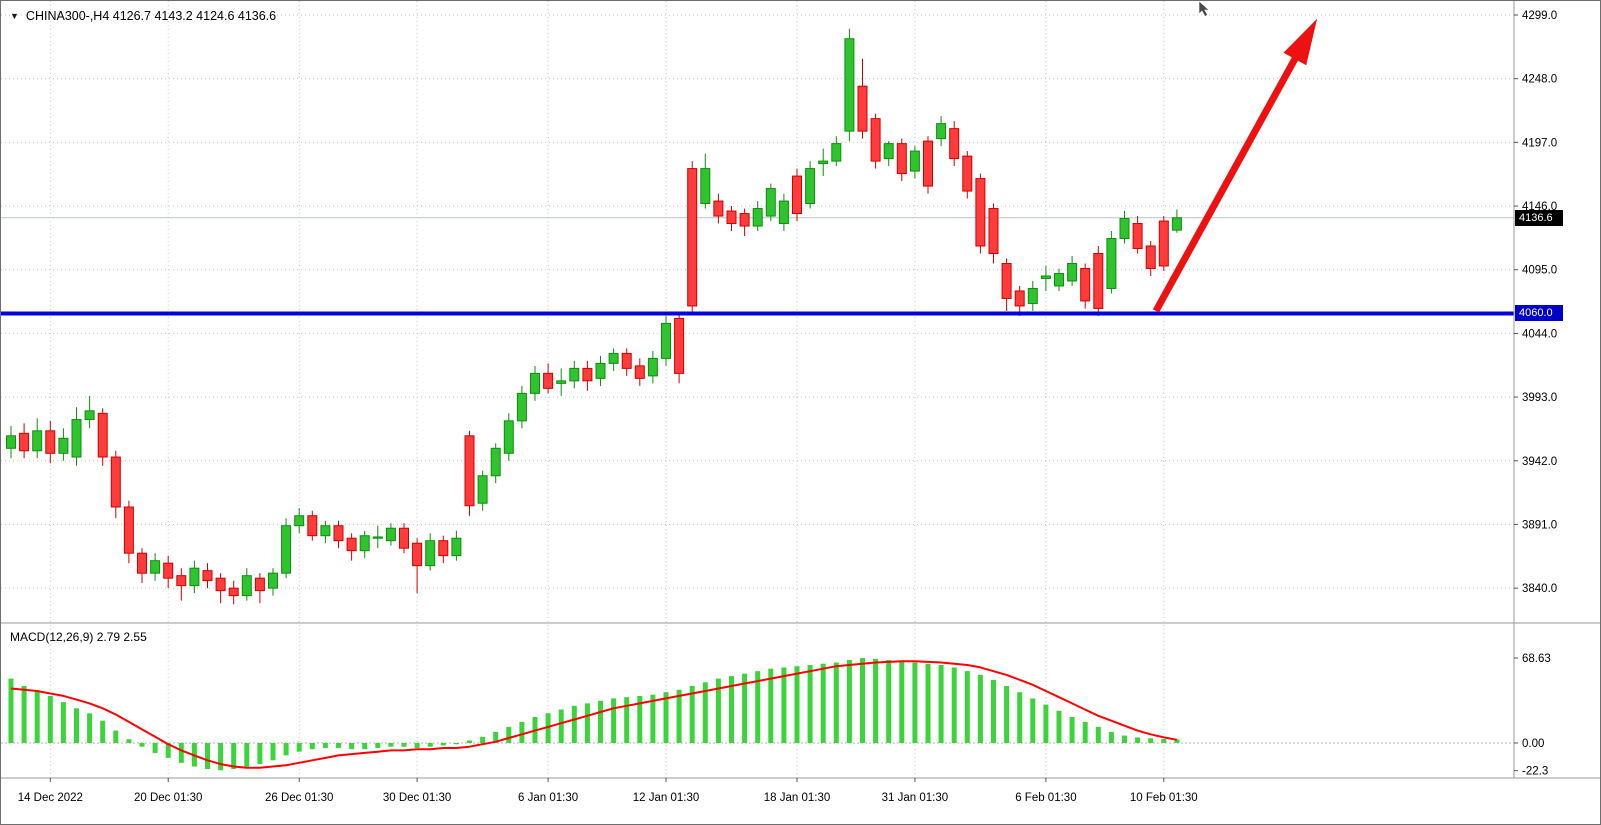  What do you see at coordinates (1539, 271) in the screenshot?
I see `price-axis-label: 4095.0` at bounding box center [1539, 271].